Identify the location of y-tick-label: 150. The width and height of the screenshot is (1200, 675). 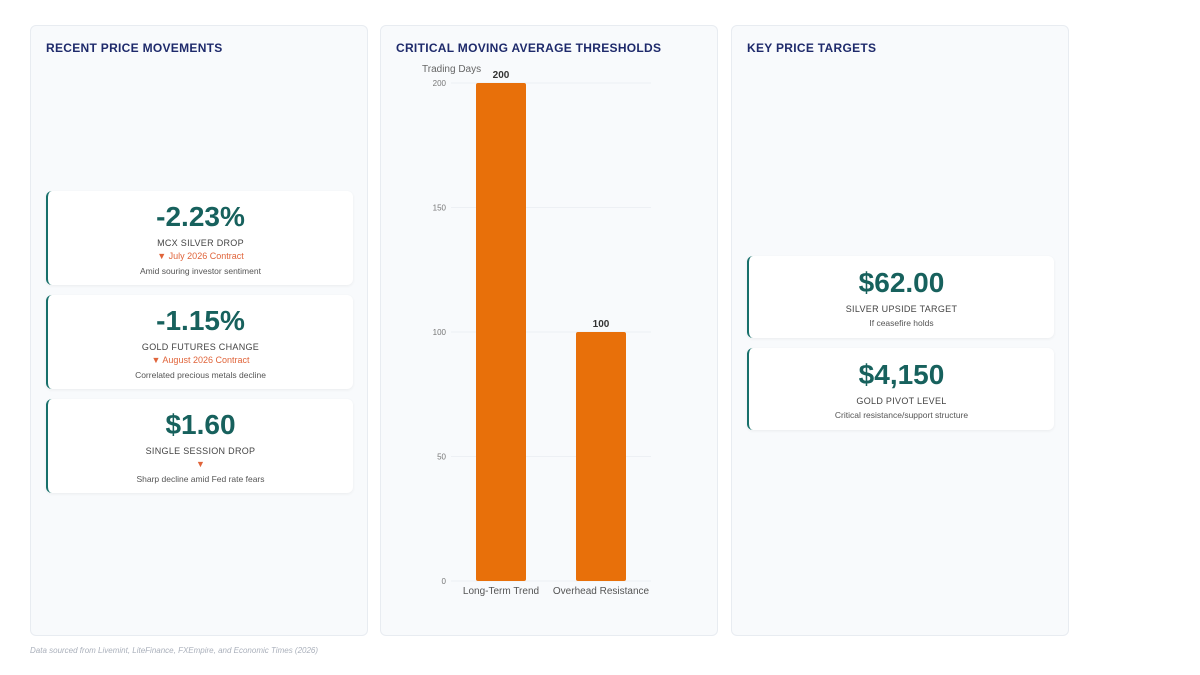
(440, 208).